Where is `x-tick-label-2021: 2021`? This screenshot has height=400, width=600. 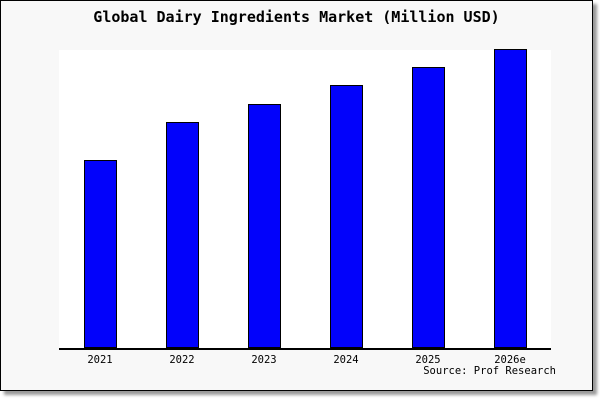
x-tick-label-2021: 2021 is located at coordinates (100, 360).